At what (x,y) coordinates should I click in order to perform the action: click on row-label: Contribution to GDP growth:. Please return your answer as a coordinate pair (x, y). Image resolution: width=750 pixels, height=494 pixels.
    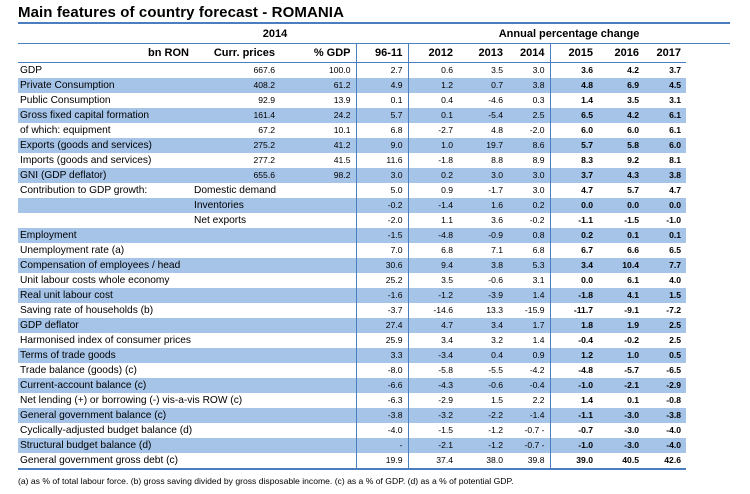
    Looking at the image, I should click on (84, 190).